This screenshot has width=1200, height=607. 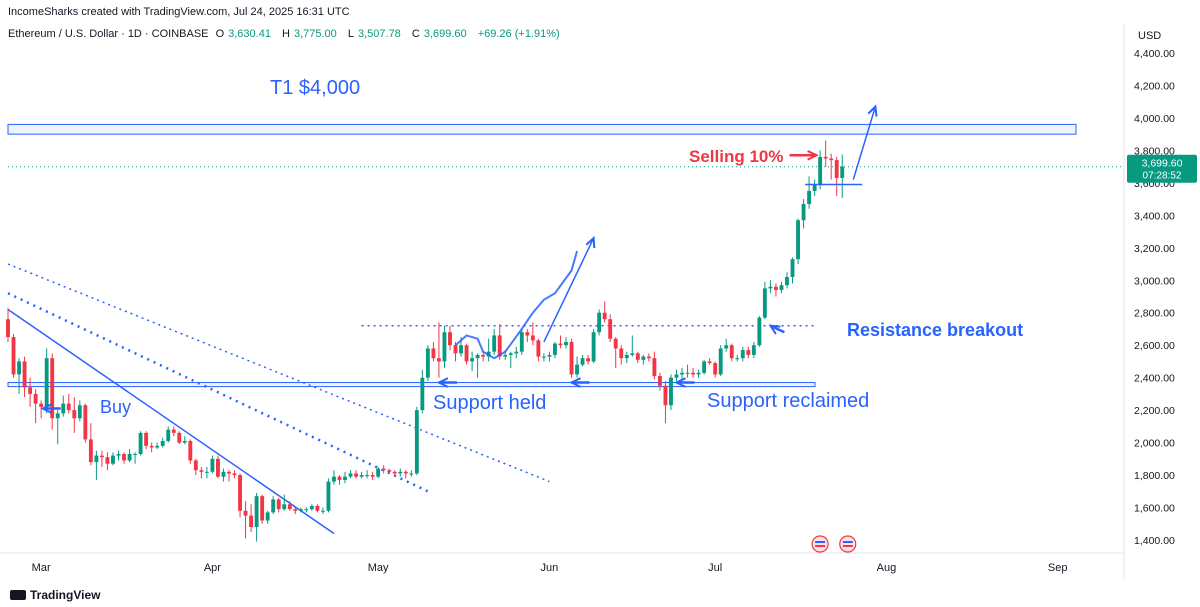 I want to click on y-tick-label: 4,400.00, so click(x=1154, y=54).